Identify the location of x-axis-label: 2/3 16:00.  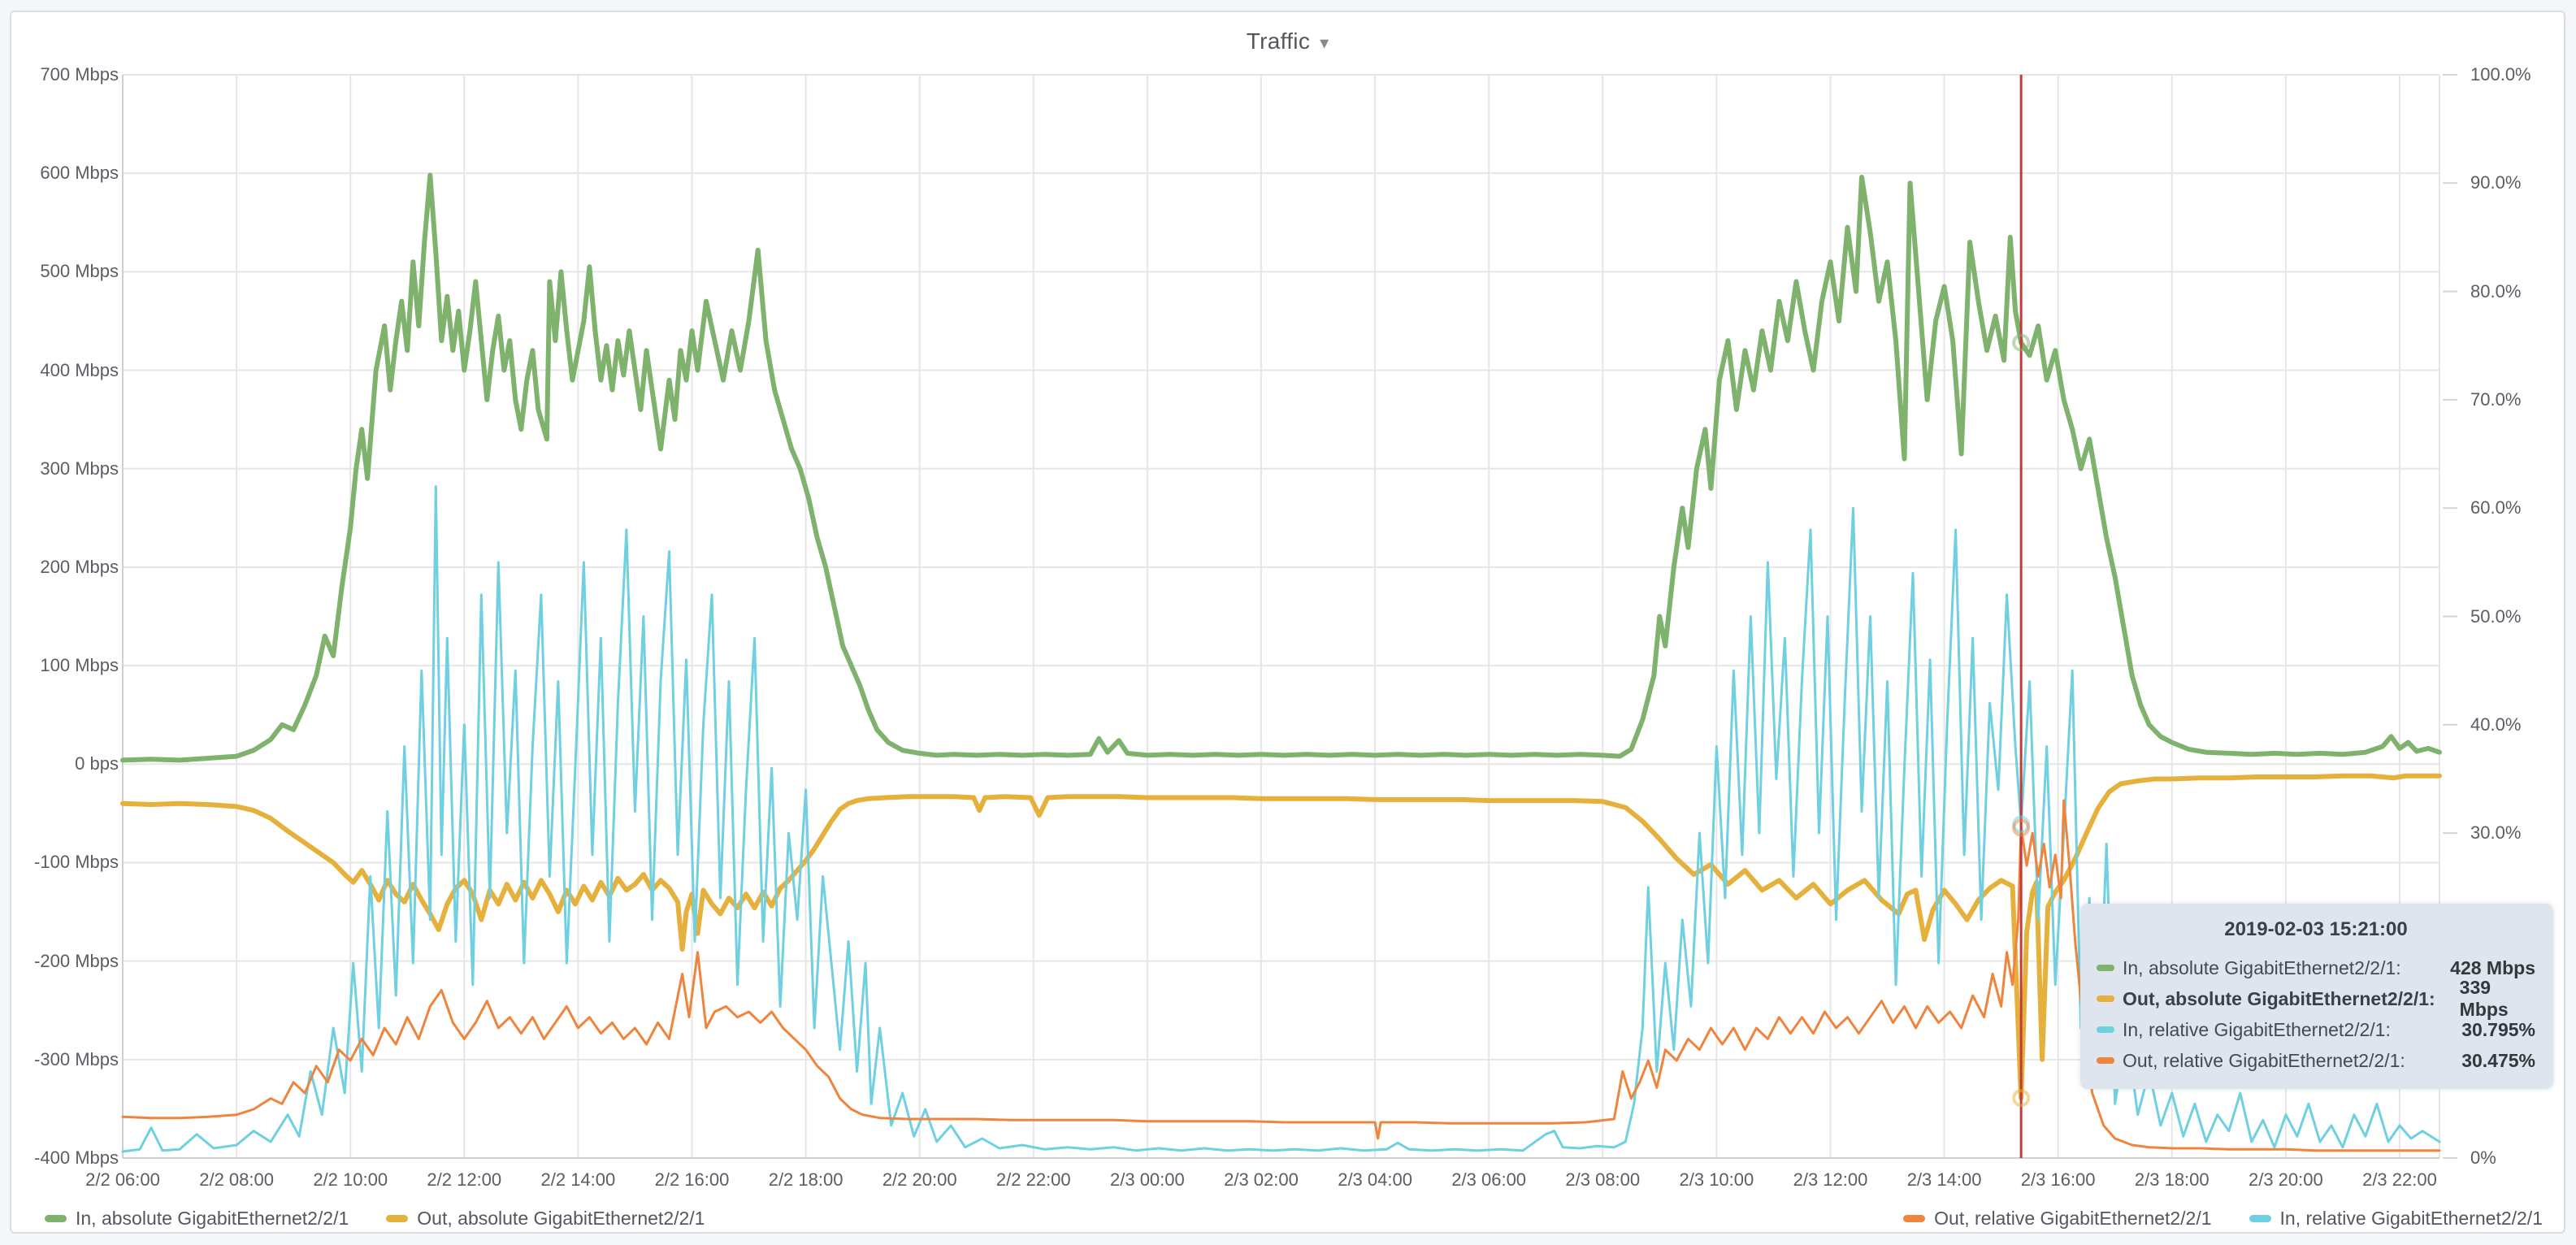
(2058, 1179).